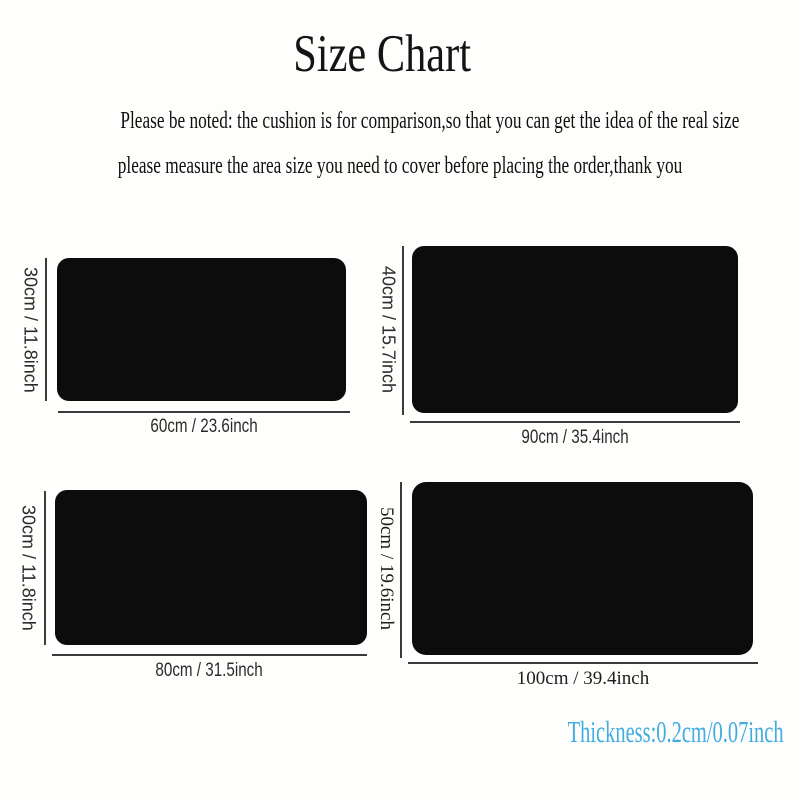 This screenshot has width=800, height=800. I want to click on page-title: Size Chart, so click(400, 54).